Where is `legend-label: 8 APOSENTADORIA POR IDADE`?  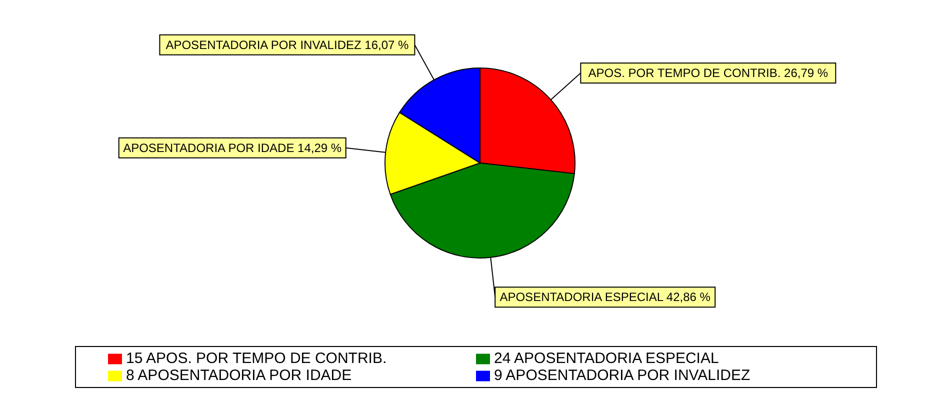 legend-label: 8 APOSENTADORIA POR IDADE is located at coordinates (239, 375).